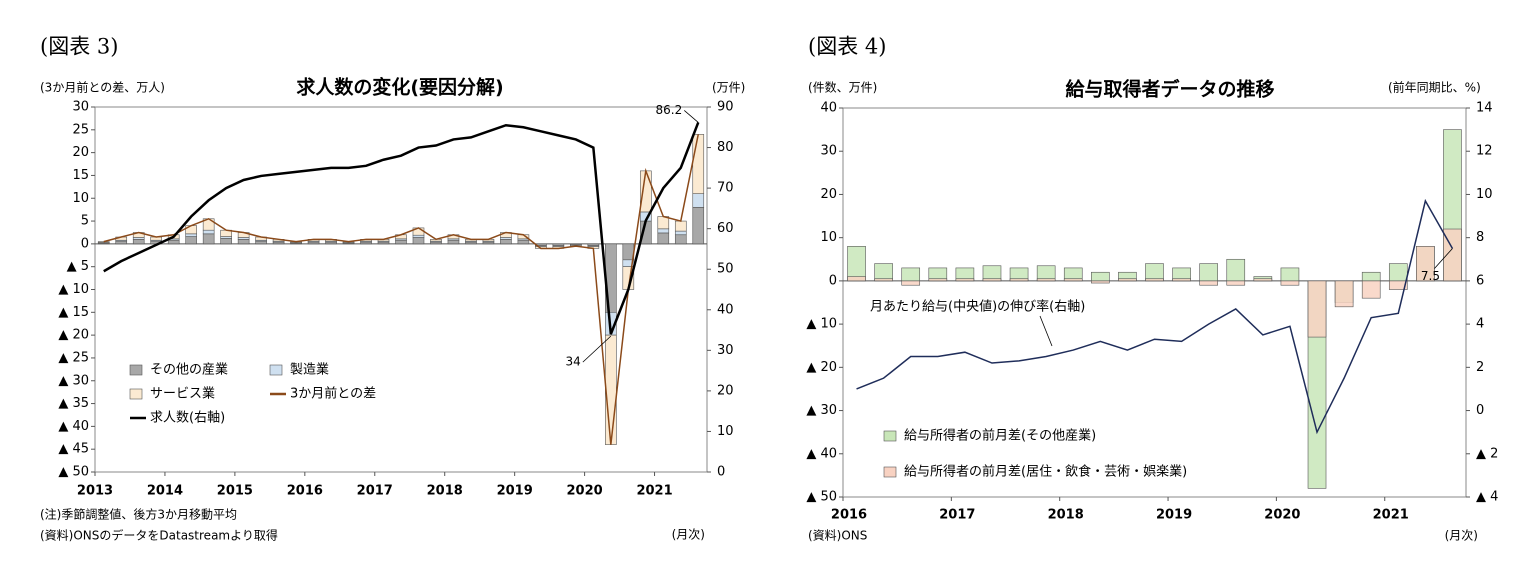 The width and height of the screenshot is (1539, 576). What do you see at coordinates (73, 449) in the screenshot?
I see `y-tick-label: ▲ 45` at bounding box center [73, 449].